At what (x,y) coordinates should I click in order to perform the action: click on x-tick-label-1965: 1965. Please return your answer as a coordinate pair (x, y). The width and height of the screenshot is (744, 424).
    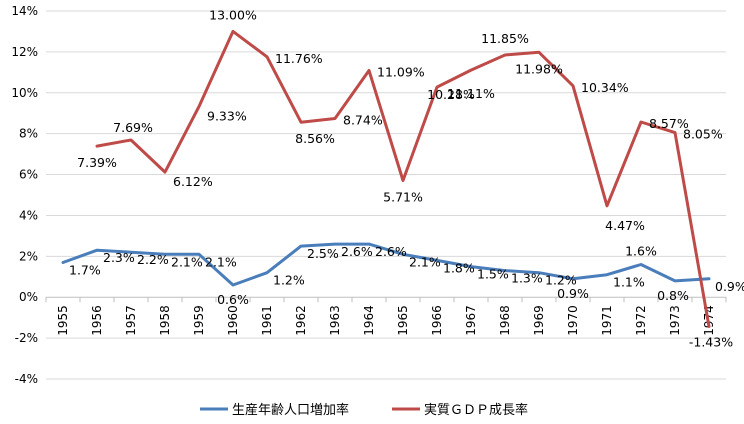
    Looking at the image, I should click on (403, 320).